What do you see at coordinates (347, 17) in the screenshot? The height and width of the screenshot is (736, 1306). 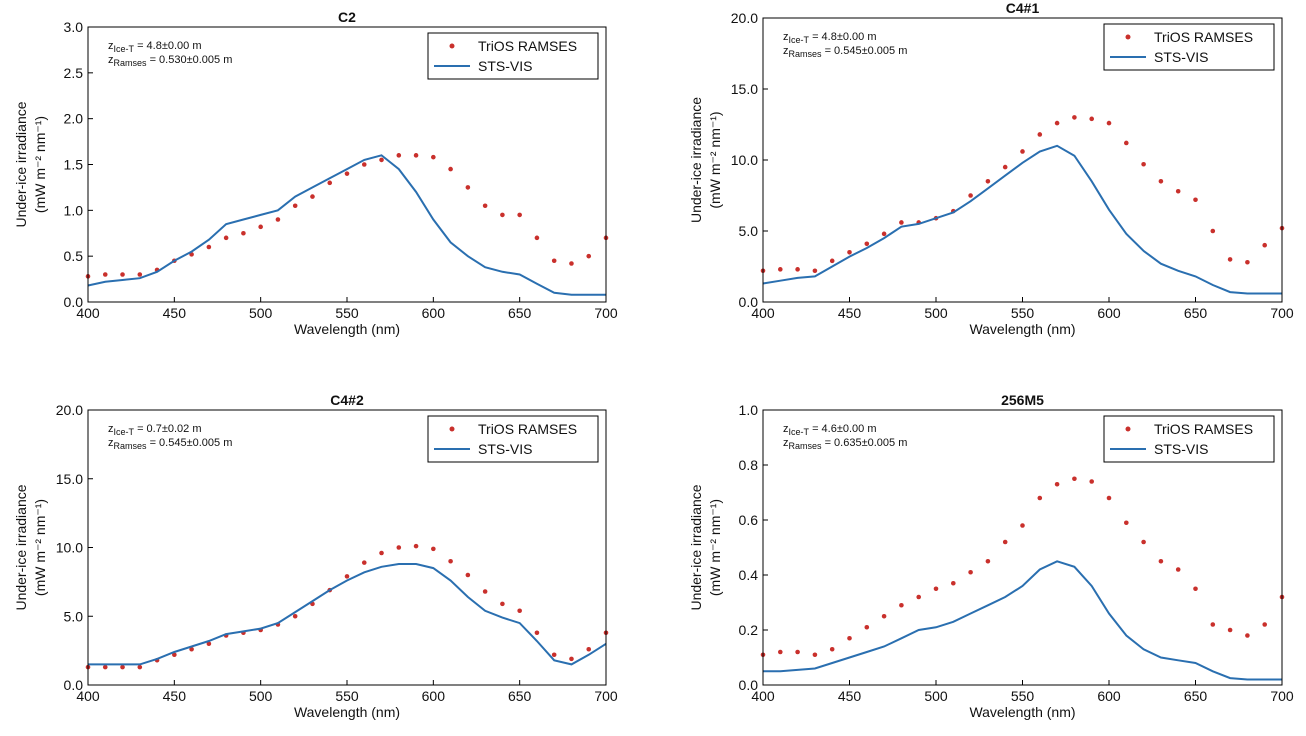 I see `chart-title: C2` at bounding box center [347, 17].